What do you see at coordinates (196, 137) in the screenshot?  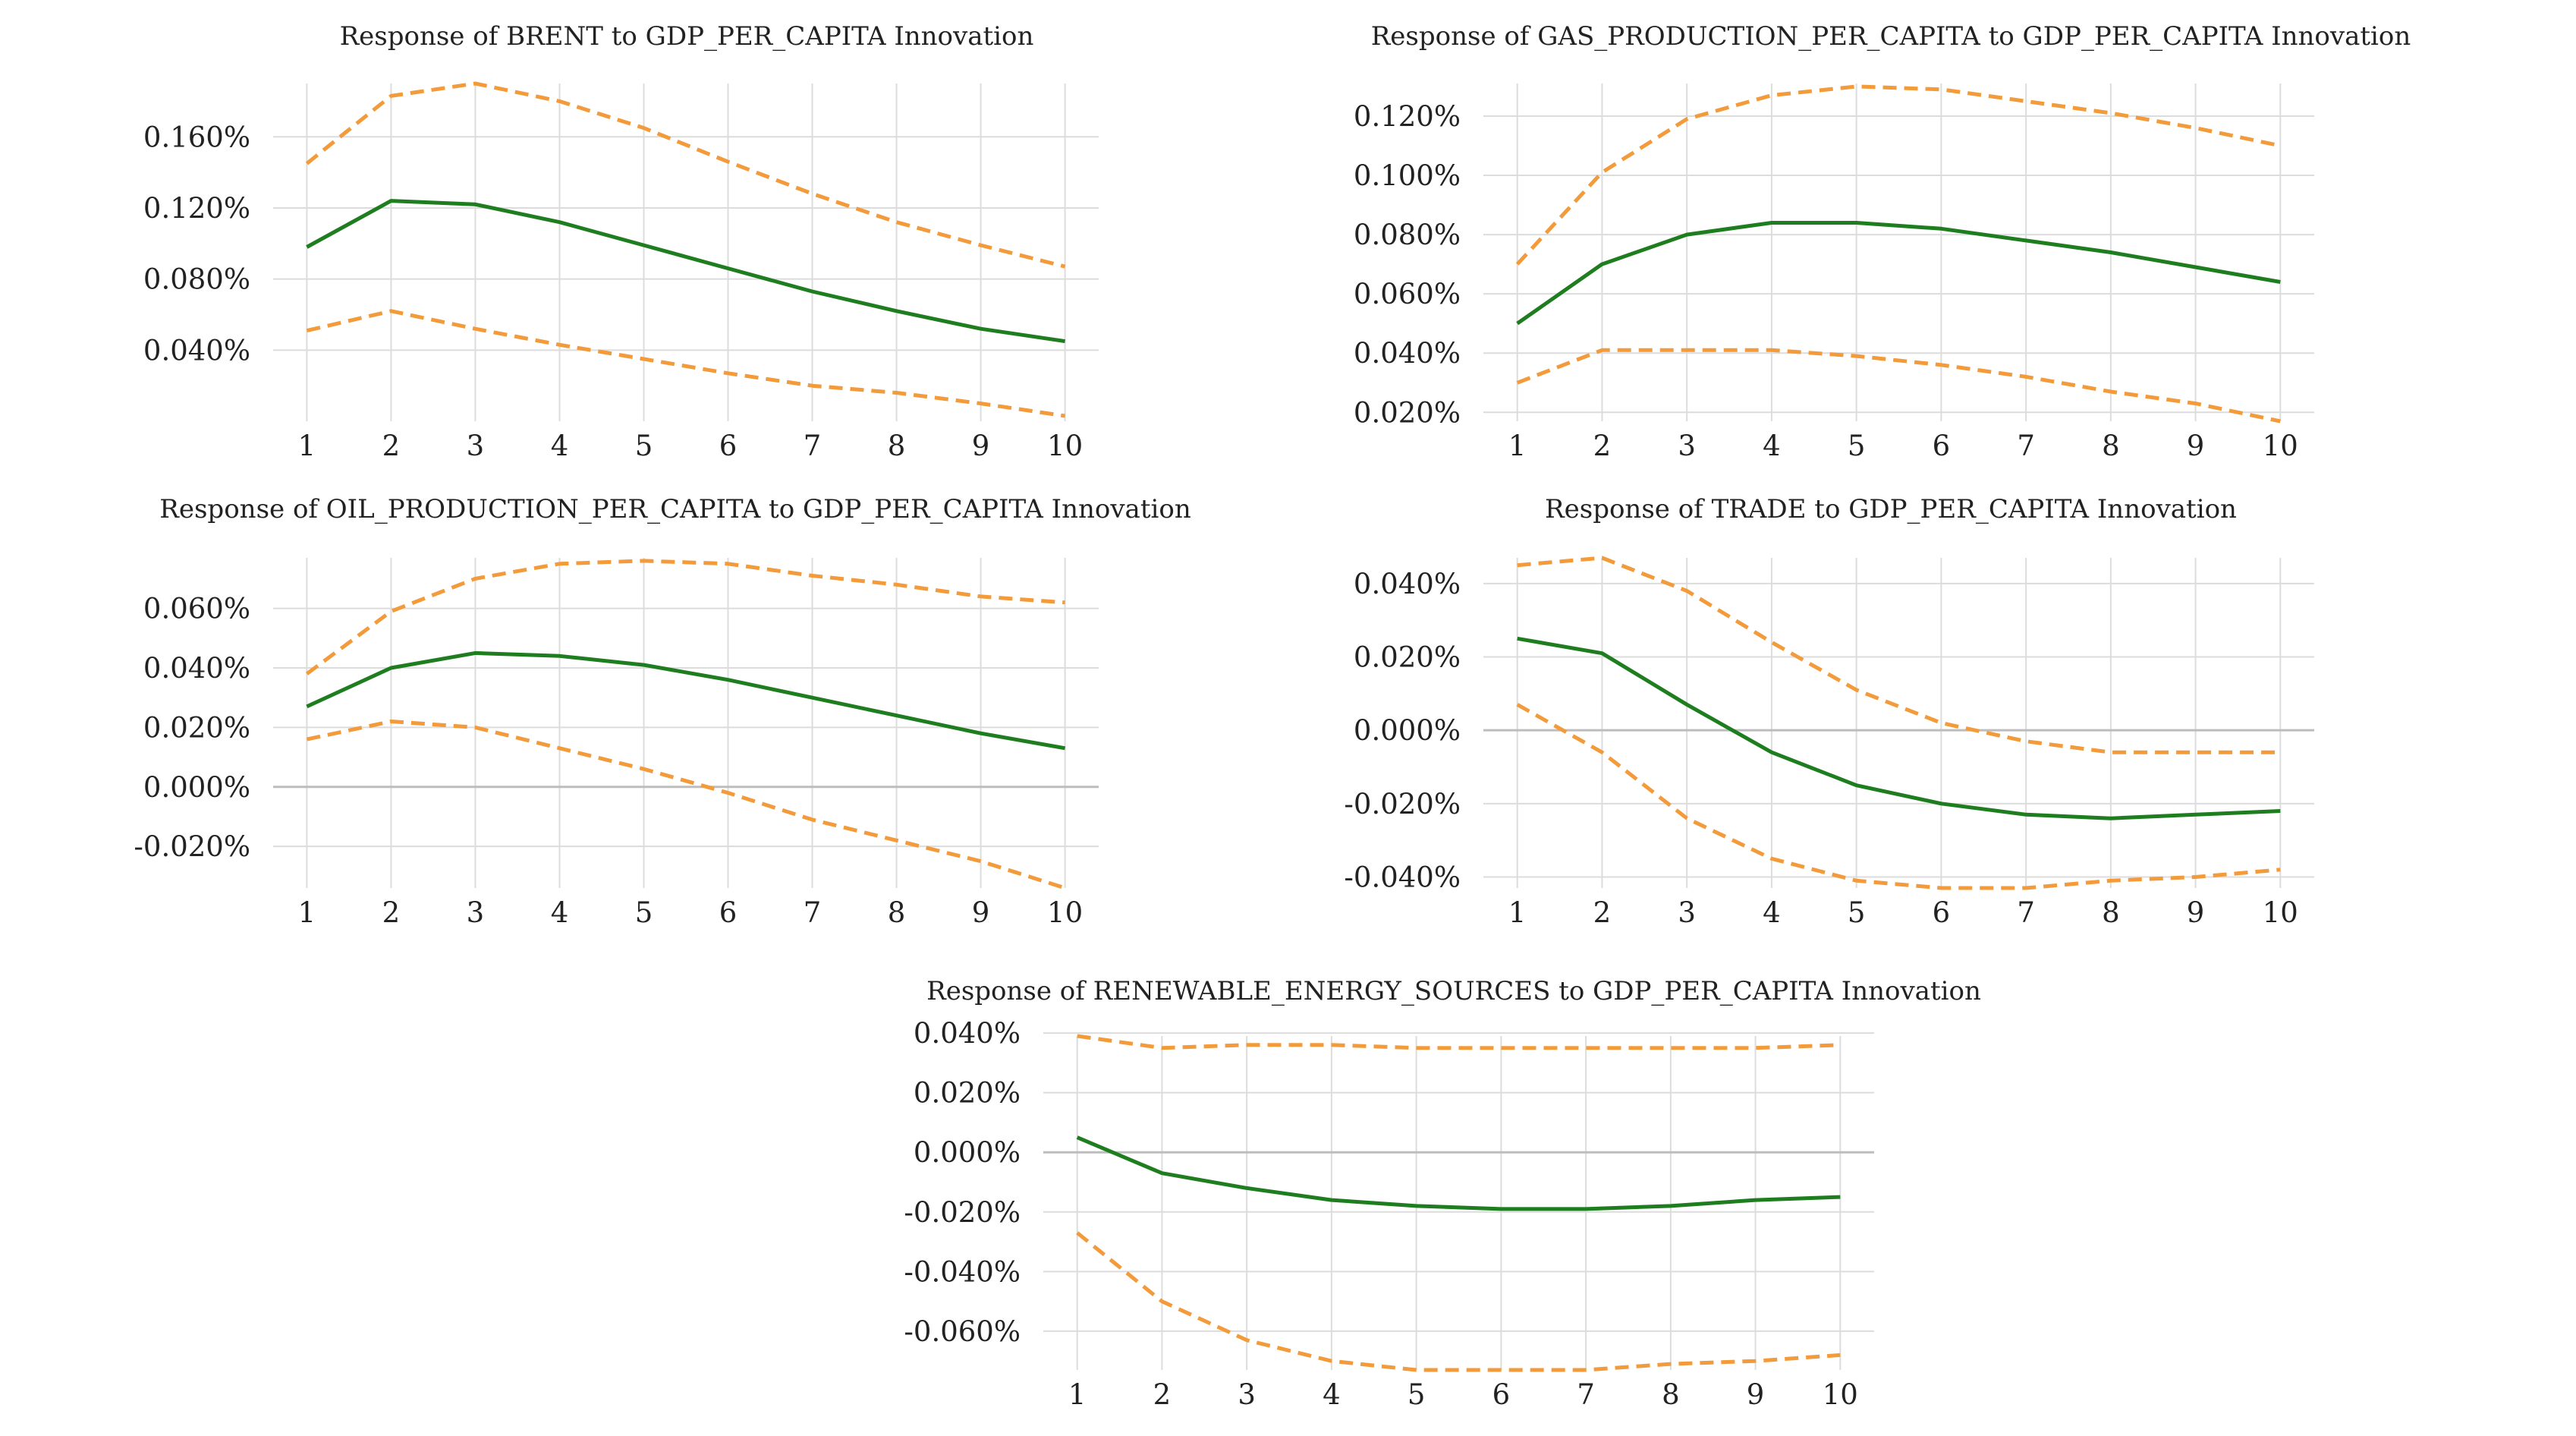 I see `y-tick-label: 0.160%` at bounding box center [196, 137].